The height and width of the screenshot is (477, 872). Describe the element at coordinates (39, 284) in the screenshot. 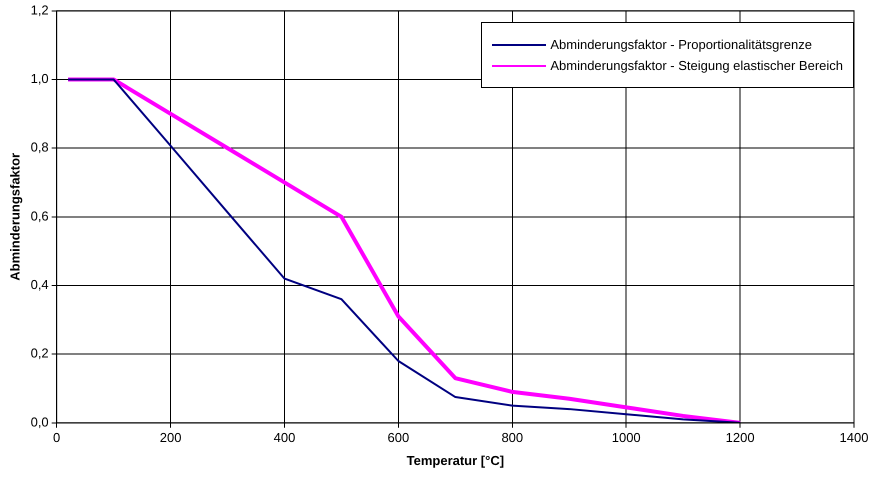

I see `y-tick-label: 0,4` at that location.